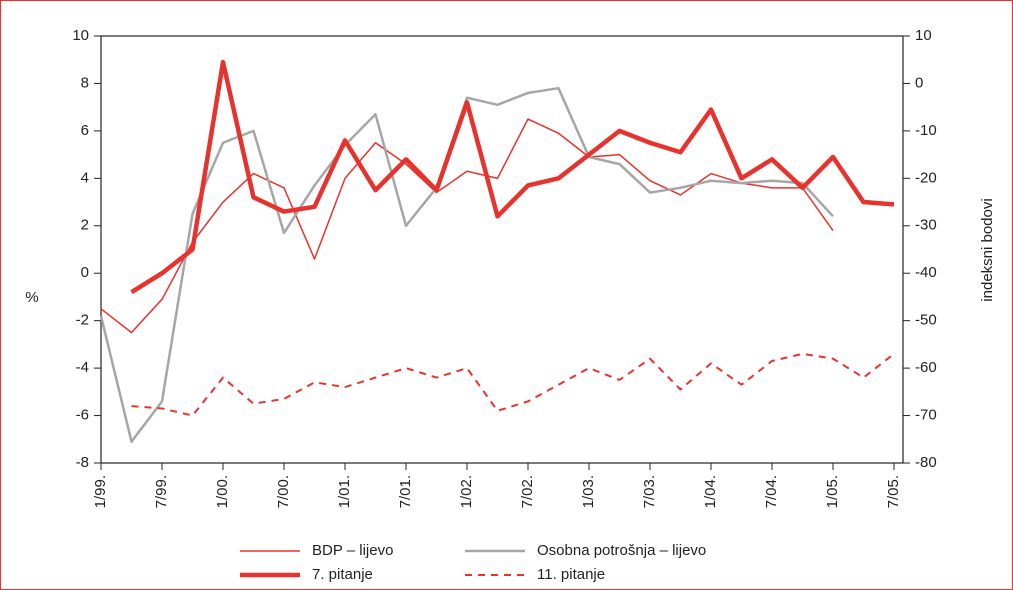 This screenshot has height=590, width=1013. I want to click on y2-tick-label: 0, so click(919, 82).